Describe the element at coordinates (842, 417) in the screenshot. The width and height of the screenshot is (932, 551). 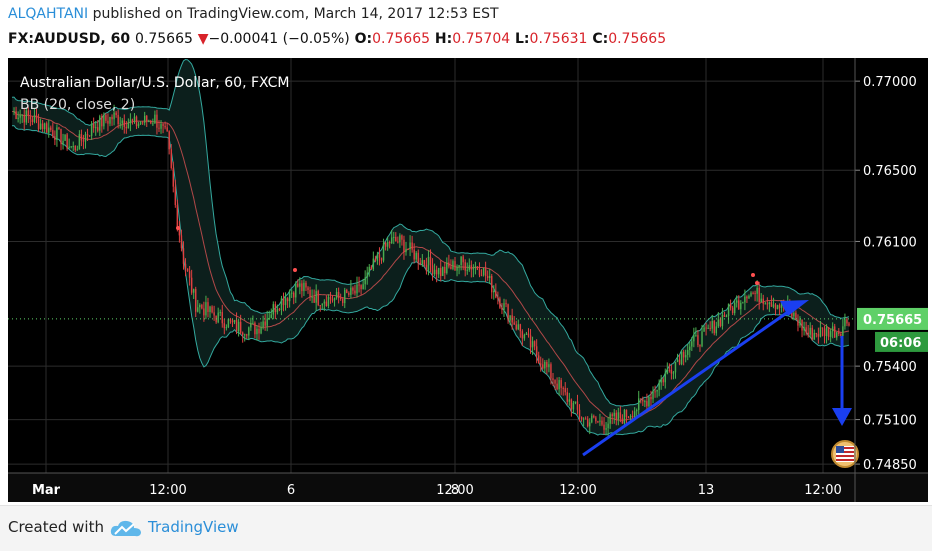
I see `down-arrow-head` at that location.